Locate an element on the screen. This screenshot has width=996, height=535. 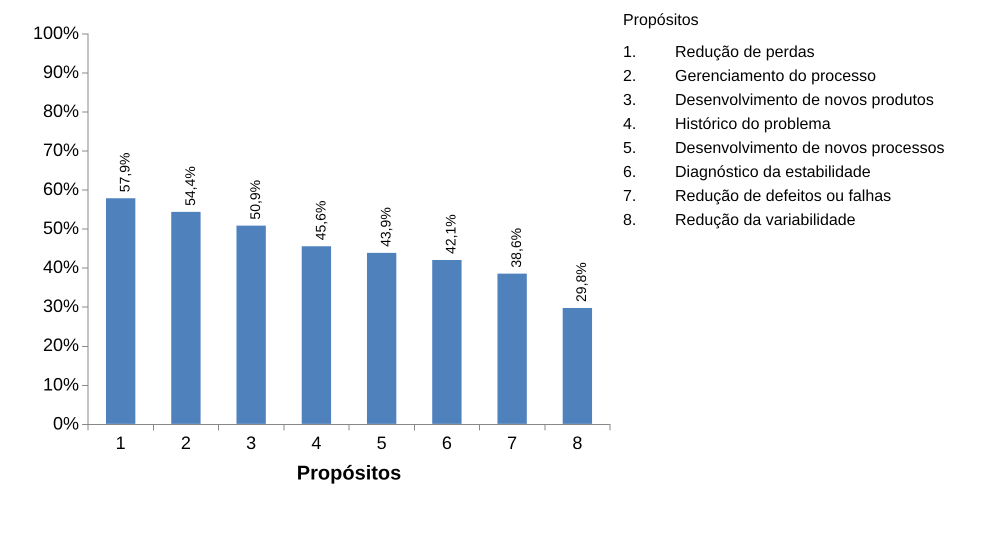
text: 3. Desenvolvimento de novos produtos is located at coordinates (778, 100).